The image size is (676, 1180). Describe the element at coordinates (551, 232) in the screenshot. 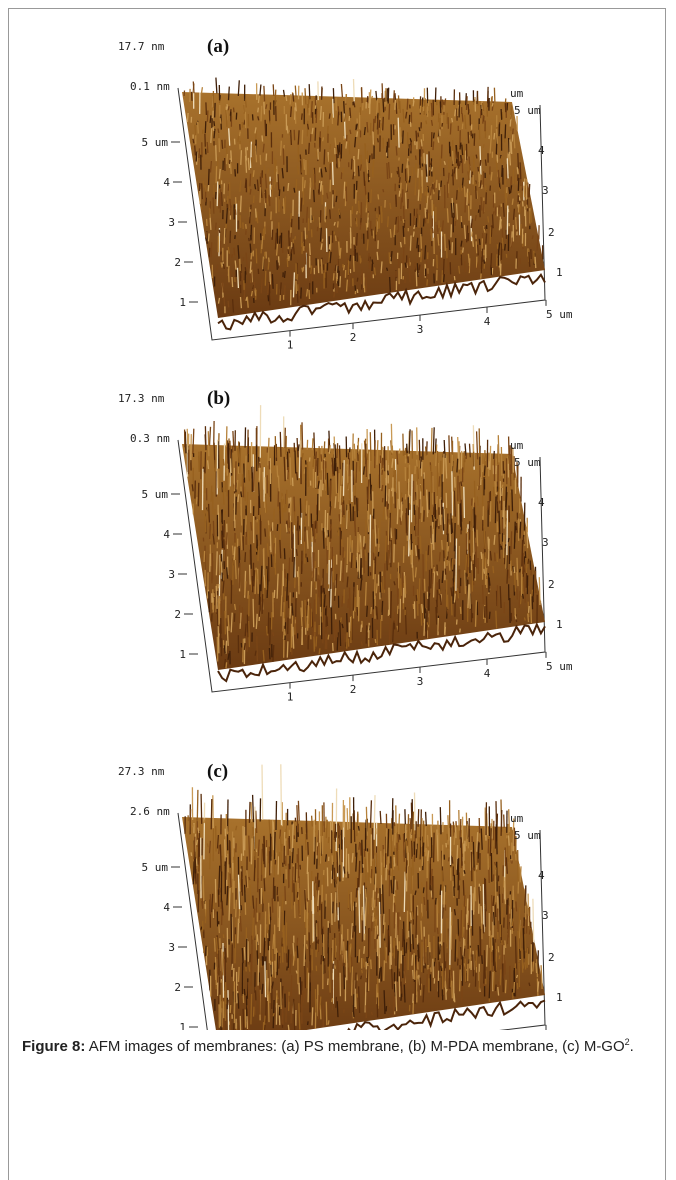

I see `right-tick-label: 2` at that location.